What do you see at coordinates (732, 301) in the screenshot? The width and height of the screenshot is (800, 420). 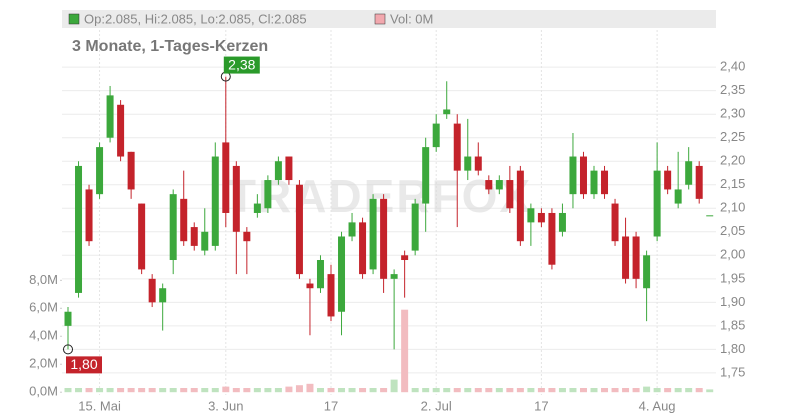 I see `y-tick-label: 1,90` at bounding box center [732, 301].